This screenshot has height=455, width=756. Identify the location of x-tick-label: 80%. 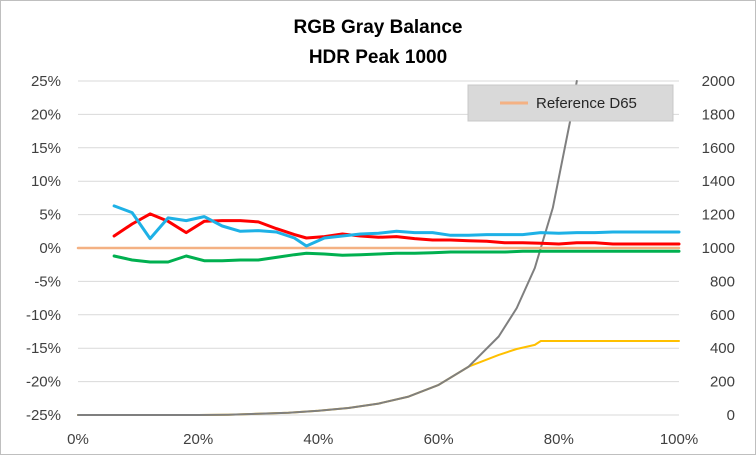
(559, 439).